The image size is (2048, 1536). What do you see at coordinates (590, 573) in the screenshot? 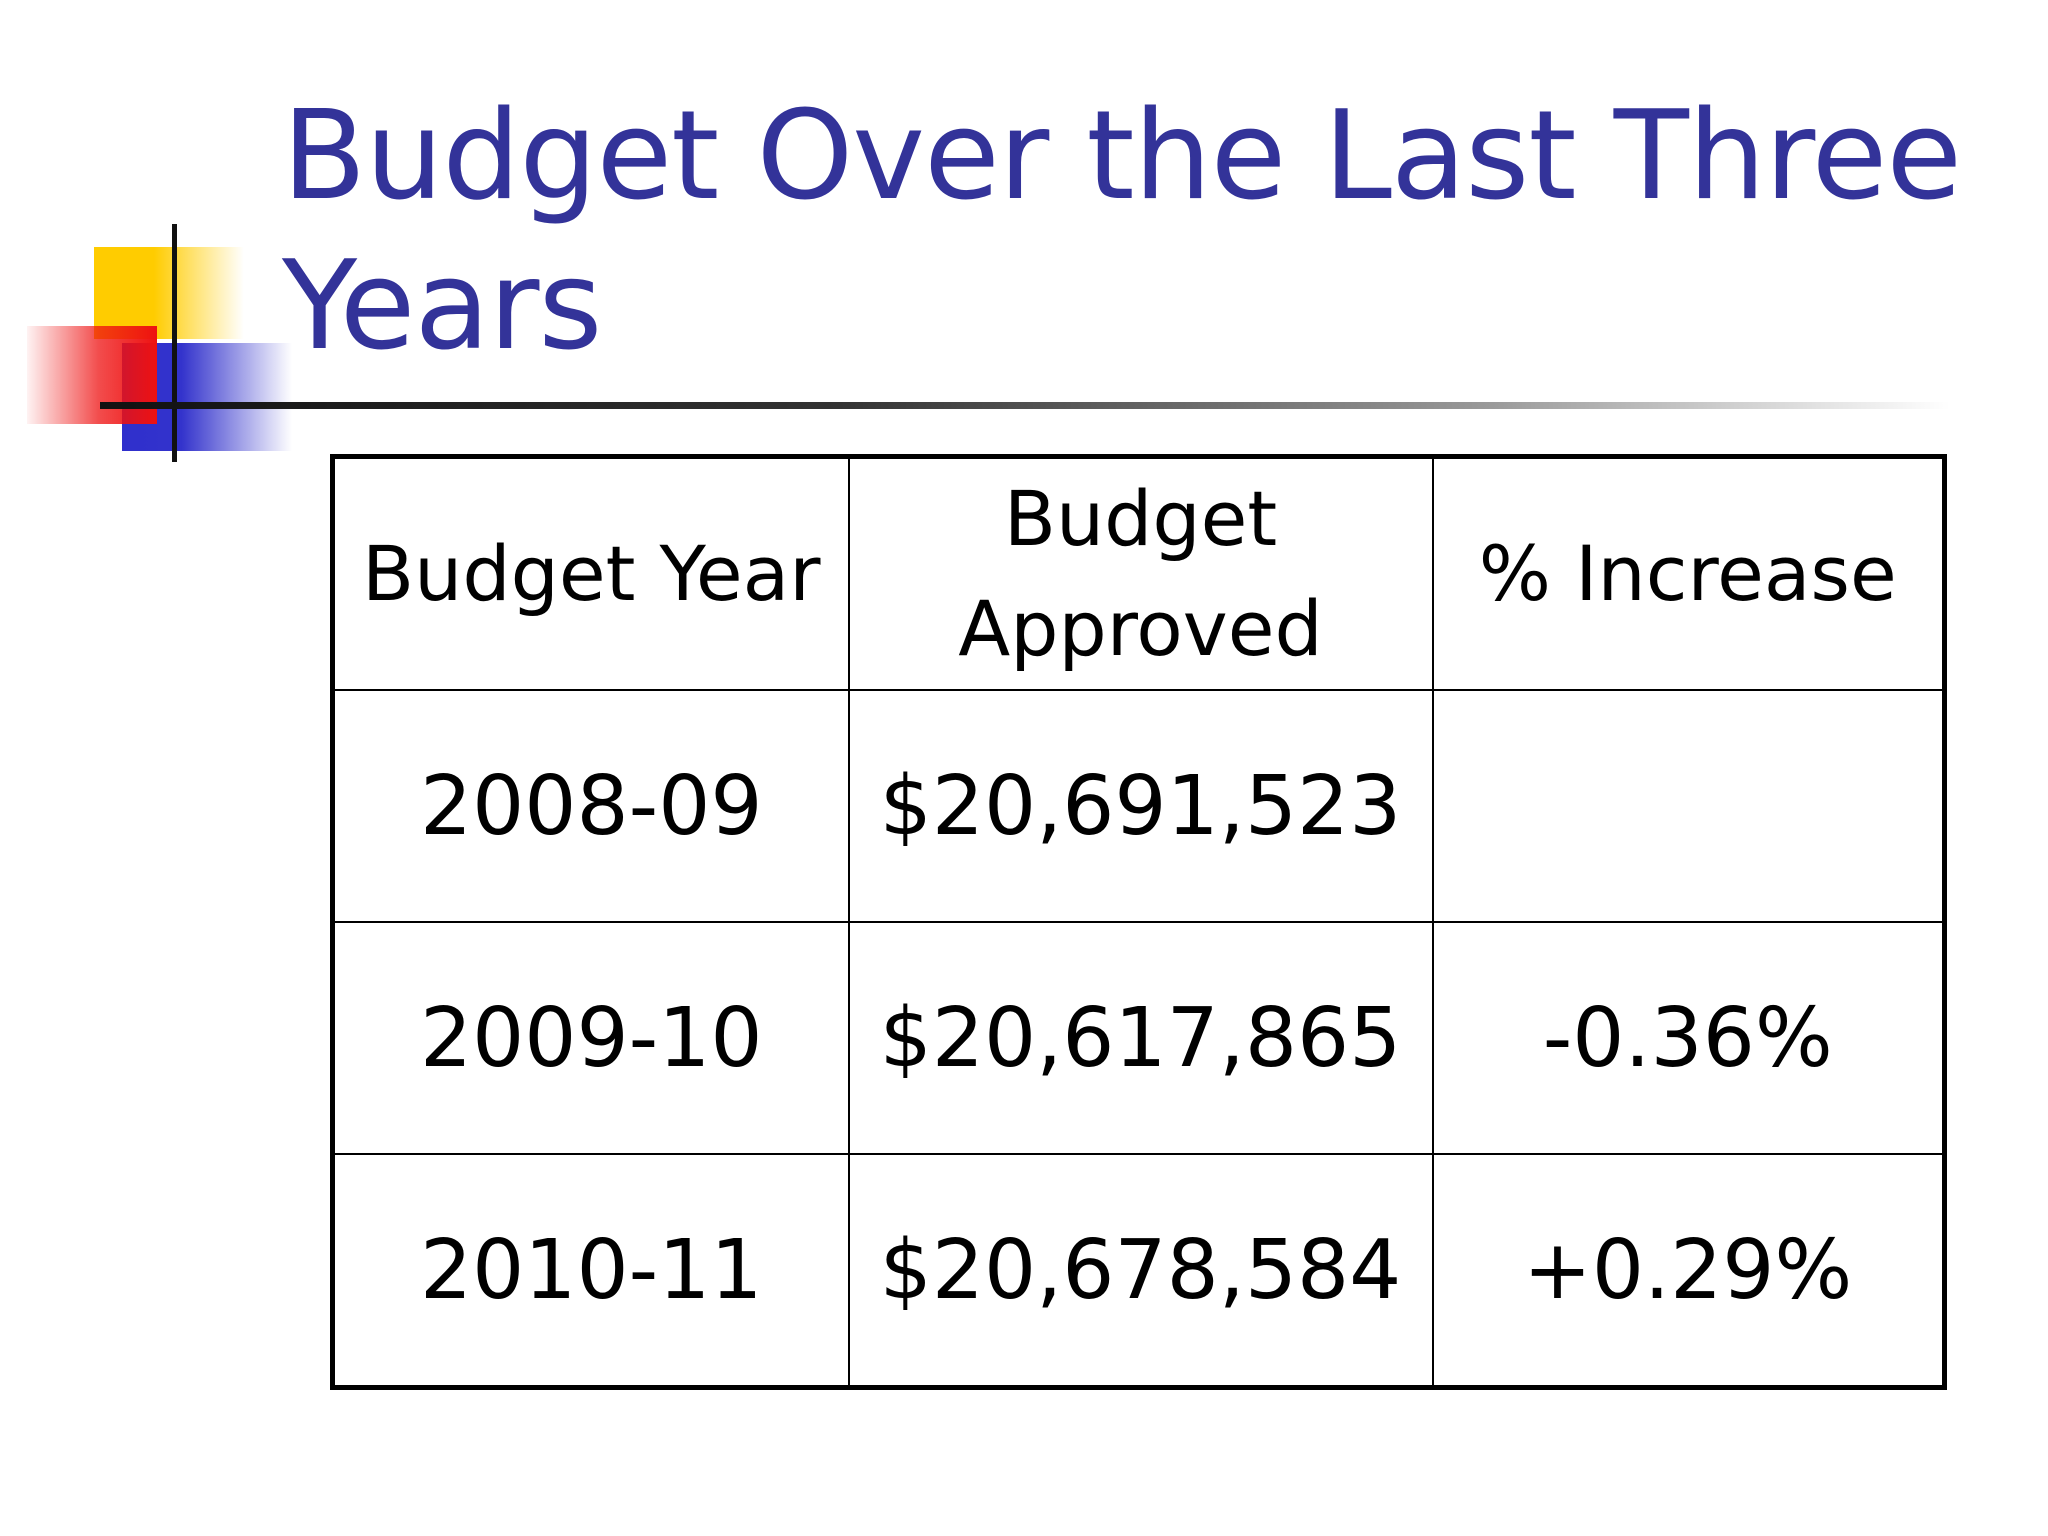
I see `header-budget-year: Budget Year` at bounding box center [590, 573].